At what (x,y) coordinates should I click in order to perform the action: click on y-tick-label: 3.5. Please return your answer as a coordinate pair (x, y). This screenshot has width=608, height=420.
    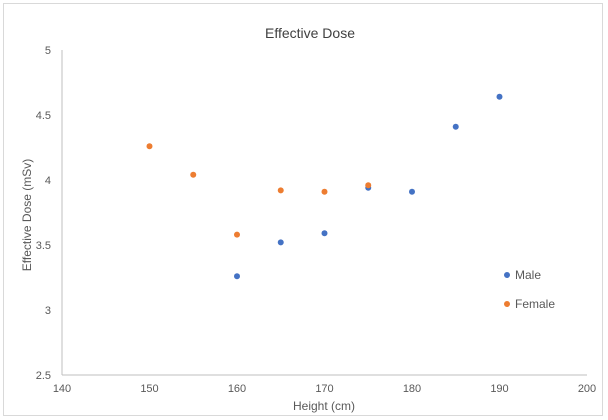
    Looking at the image, I should click on (43, 246).